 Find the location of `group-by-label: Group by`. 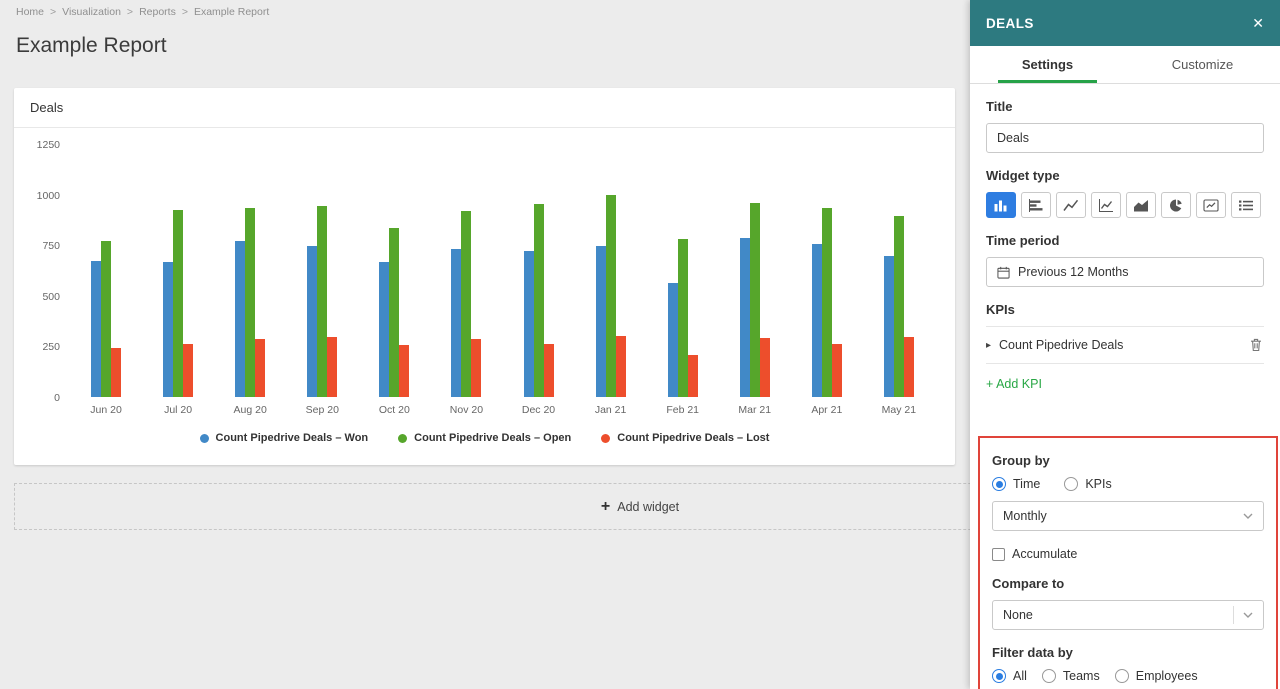

group-by-label: Group by is located at coordinates (1021, 460).